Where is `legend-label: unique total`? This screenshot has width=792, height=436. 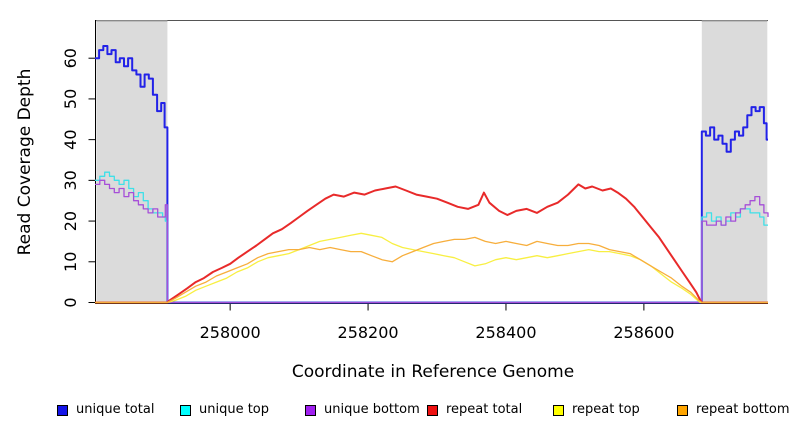
legend-label: unique total is located at coordinates (115, 409).